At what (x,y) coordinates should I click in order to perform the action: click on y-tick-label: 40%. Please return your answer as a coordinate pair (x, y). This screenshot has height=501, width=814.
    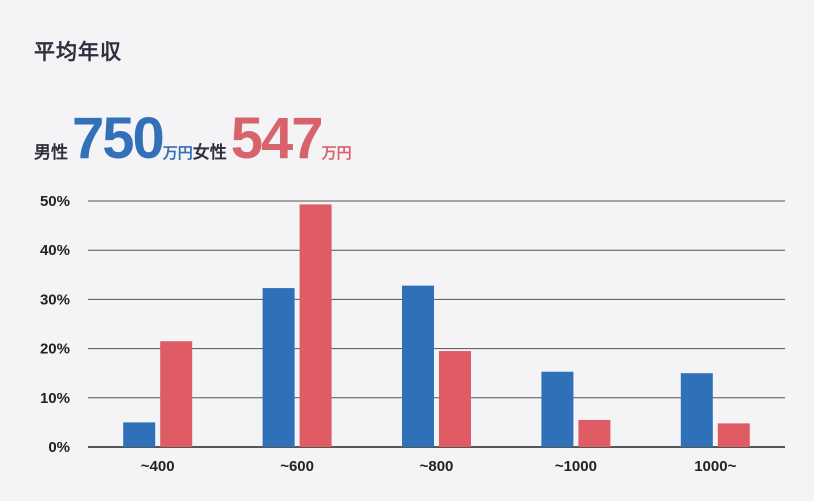
    Looking at the image, I should click on (55, 250).